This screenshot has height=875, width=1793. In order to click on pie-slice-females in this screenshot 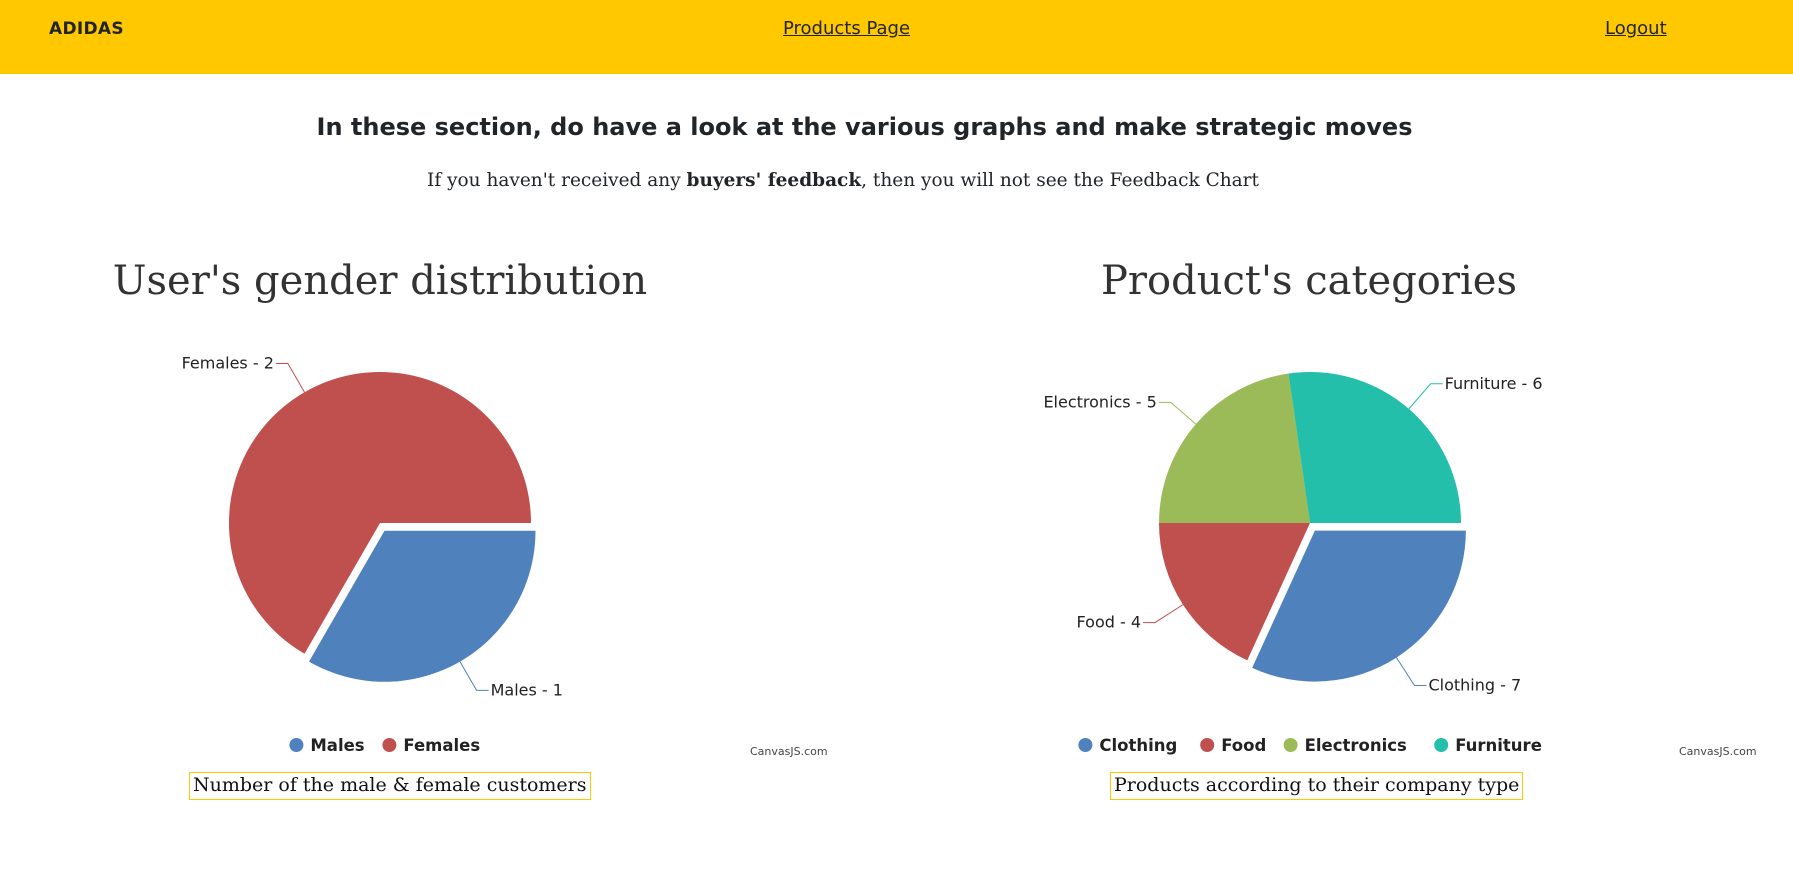, I will do `click(380, 513)`.